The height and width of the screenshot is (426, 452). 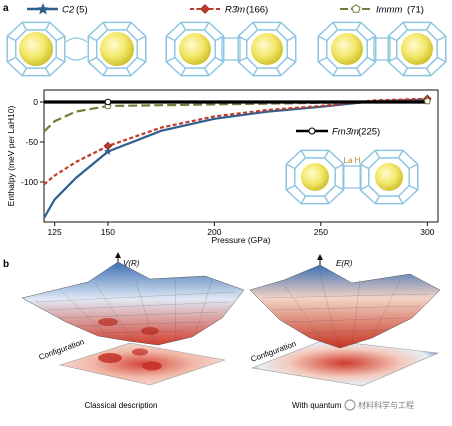 I want to click on structure-immm-image, so click(x=382, y=49).